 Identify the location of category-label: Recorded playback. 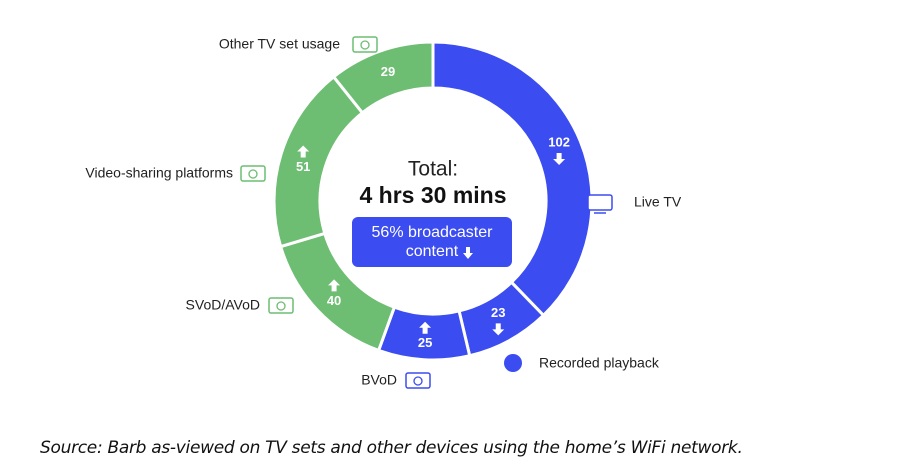
(599, 363).